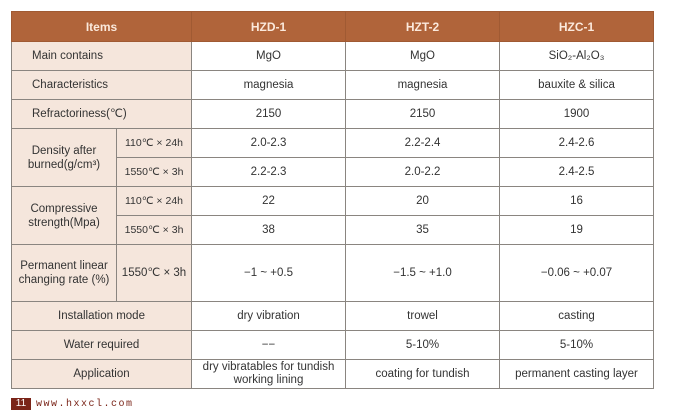 Image resolution: width=675 pixels, height=417 pixels. I want to click on cell: 35, so click(423, 230).